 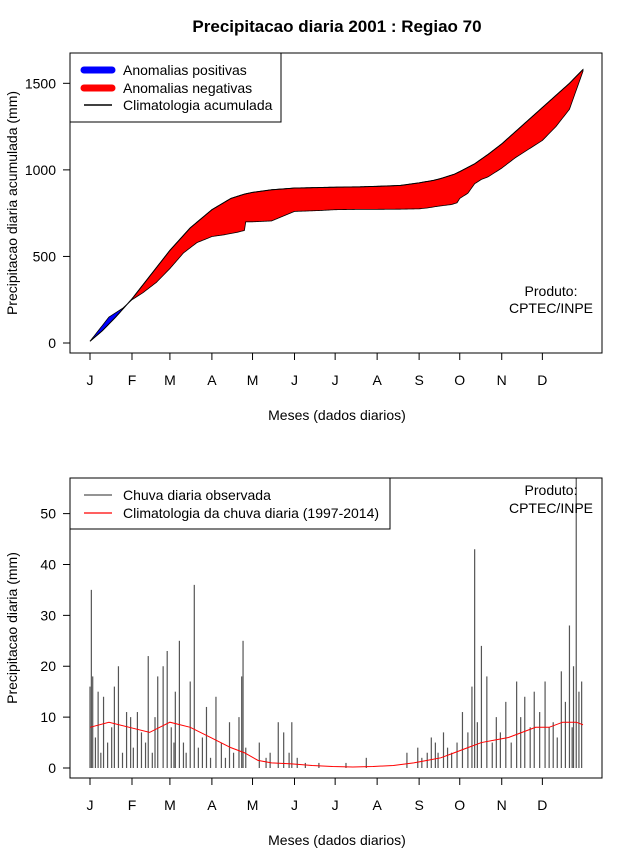 I want to click on daily-legend-box, so click(x=230, y=503).